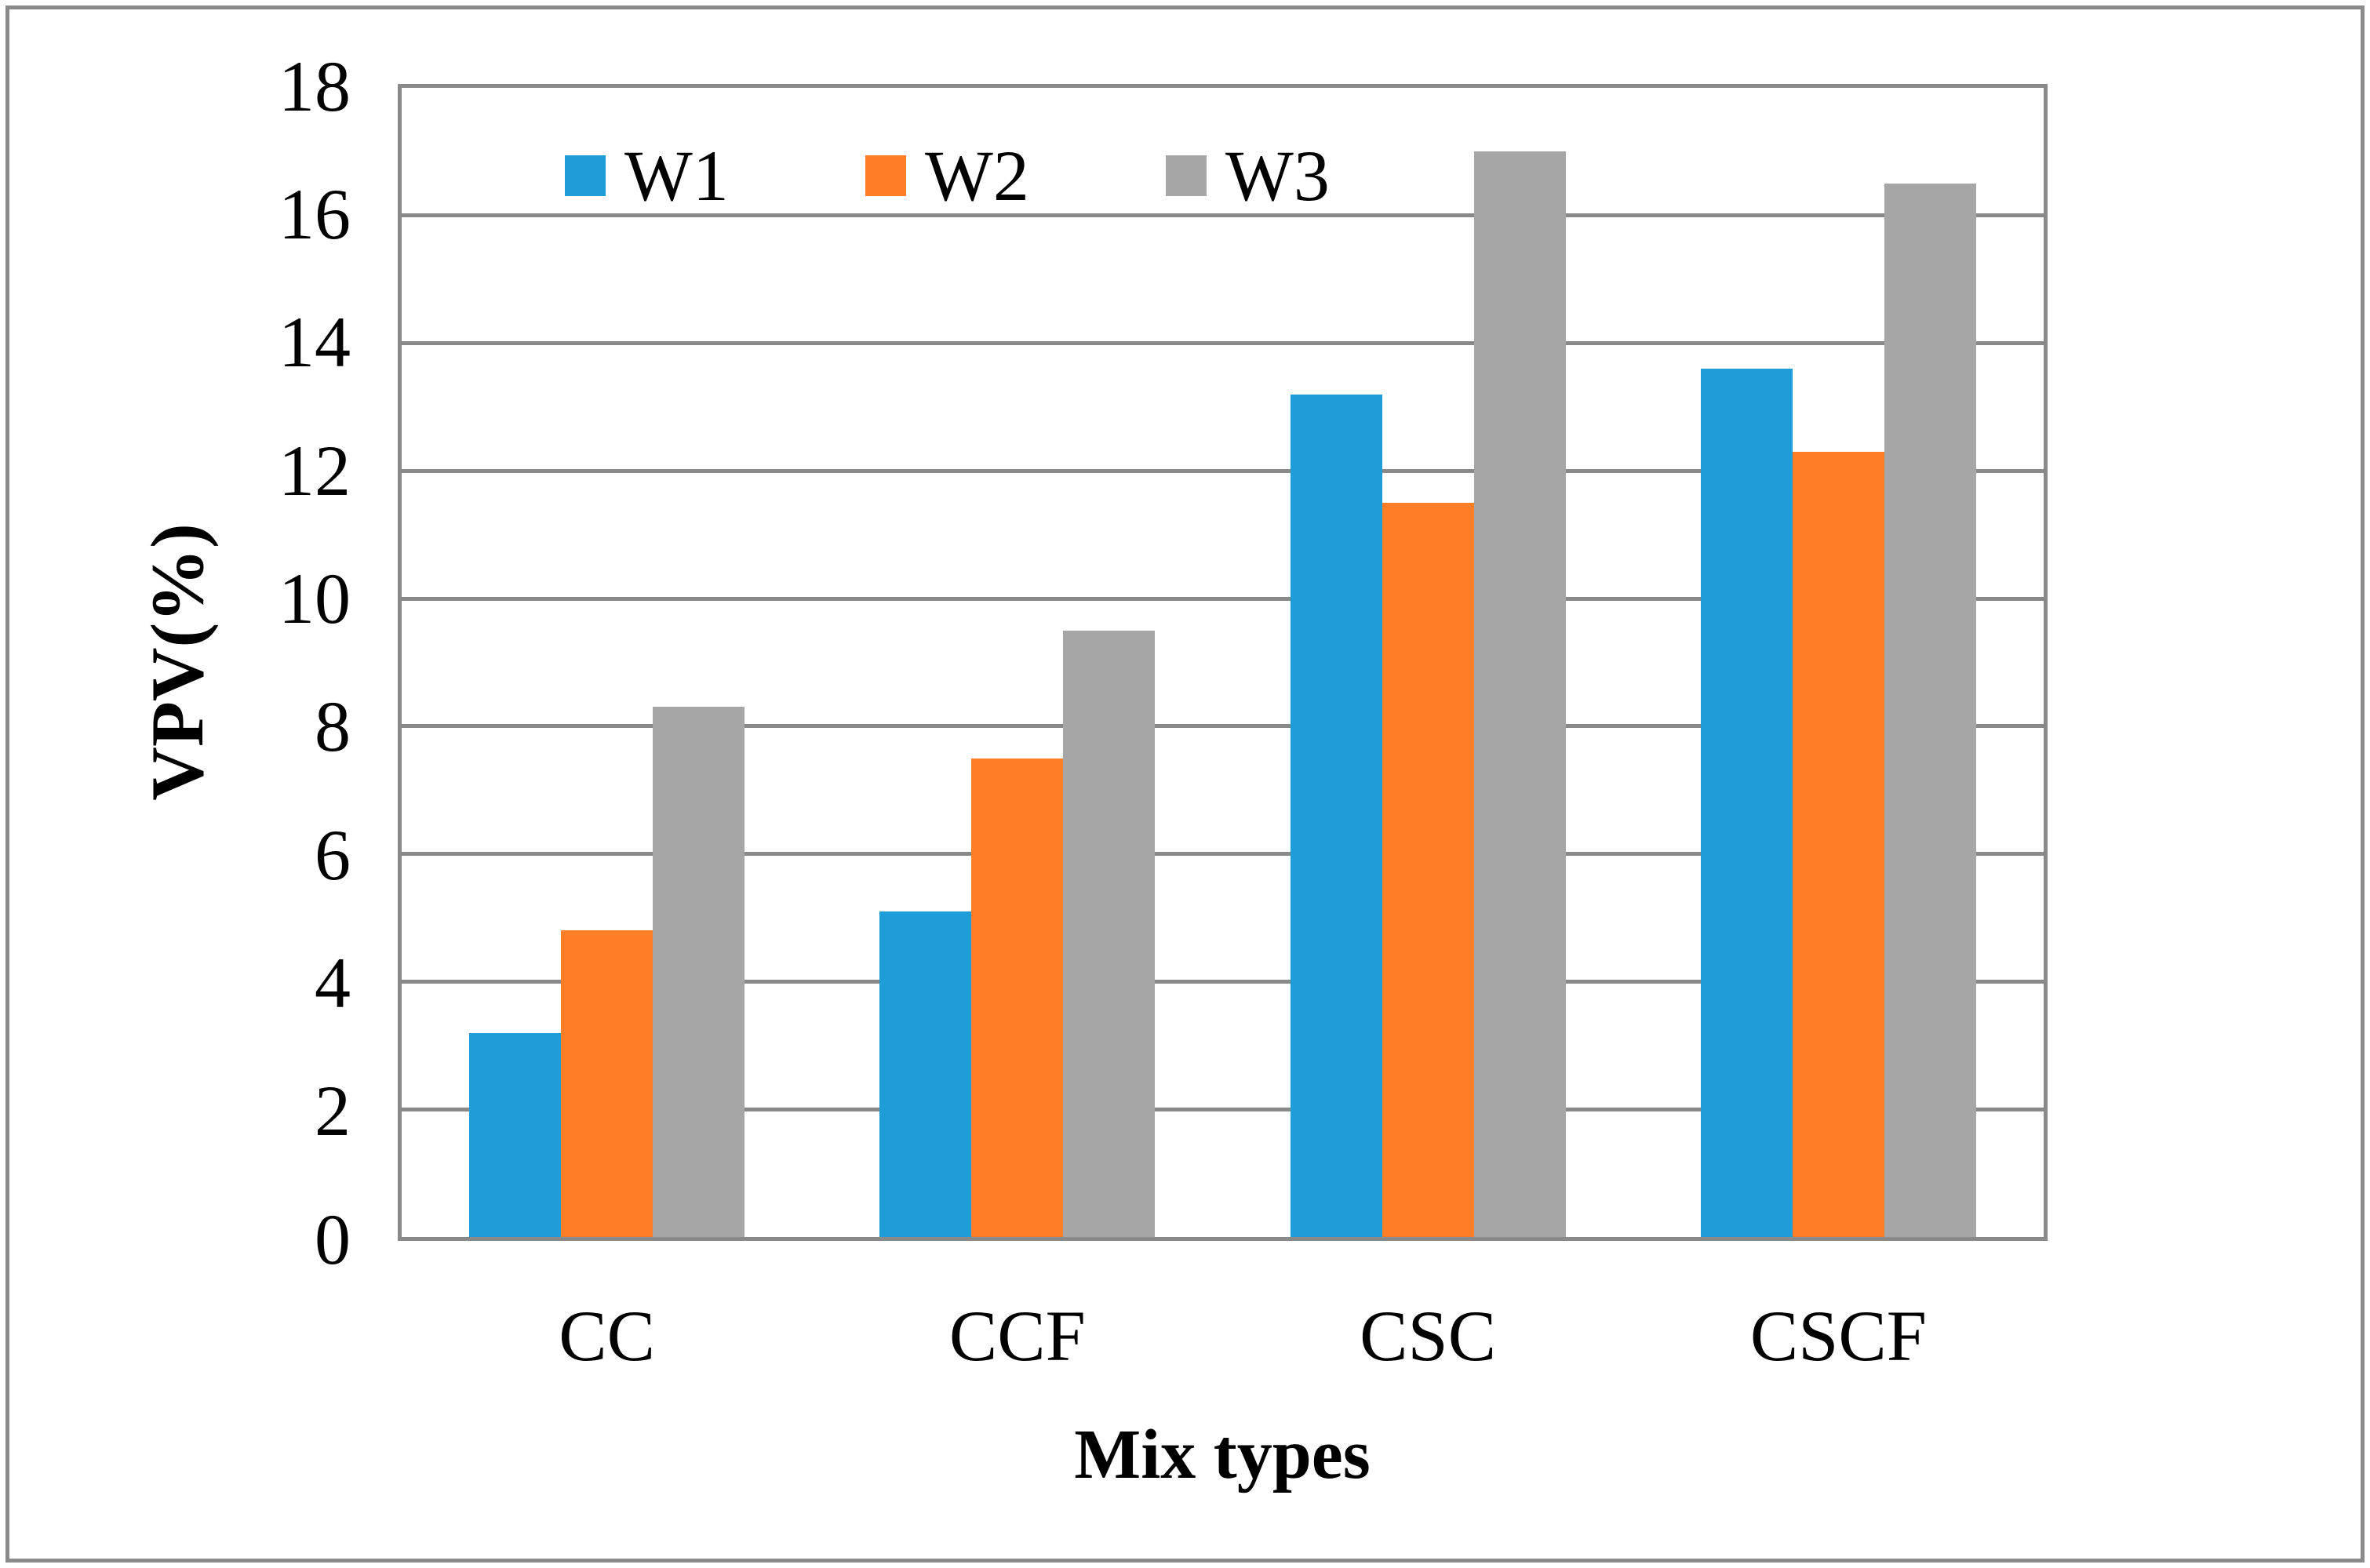 This screenshot has height=1568, width=2370. What do you see at coordinates (315, 213) in the screenshot?
I see `y-tick-label-16: 16` at bounding box center [315, 213].